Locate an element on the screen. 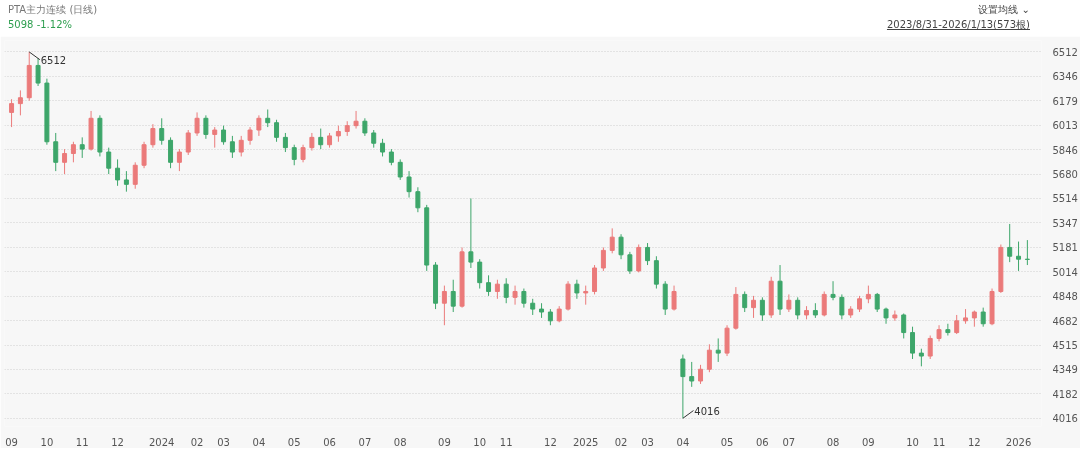 The height and width of the screenshot is (450, 1080). x-tick-label: 2026 is located at coordinates (1018, 442).